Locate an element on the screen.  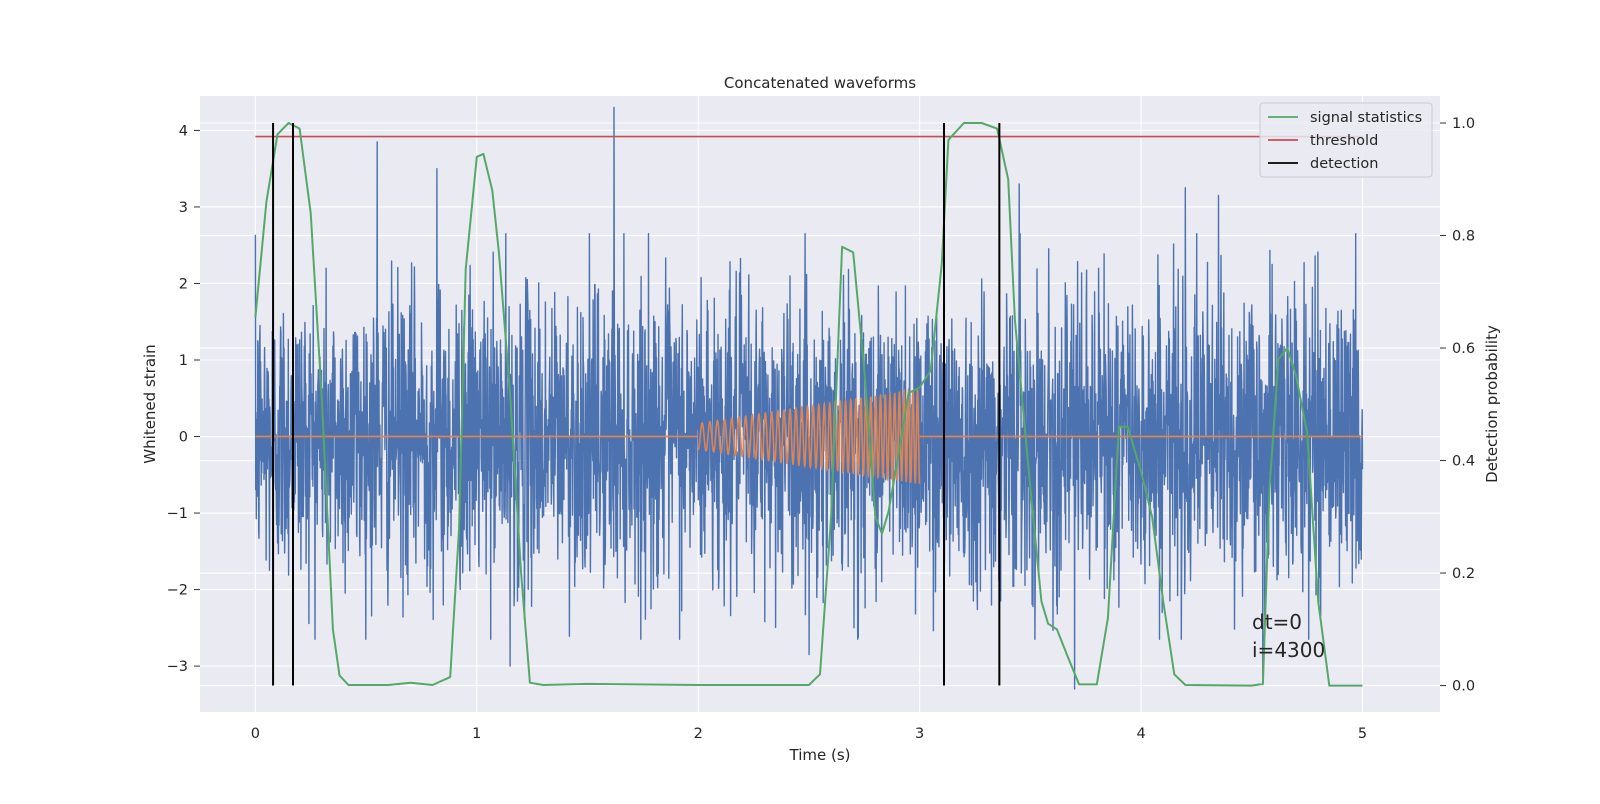
legend-label-threshold: threshold is located at coordinates (1344, 141).